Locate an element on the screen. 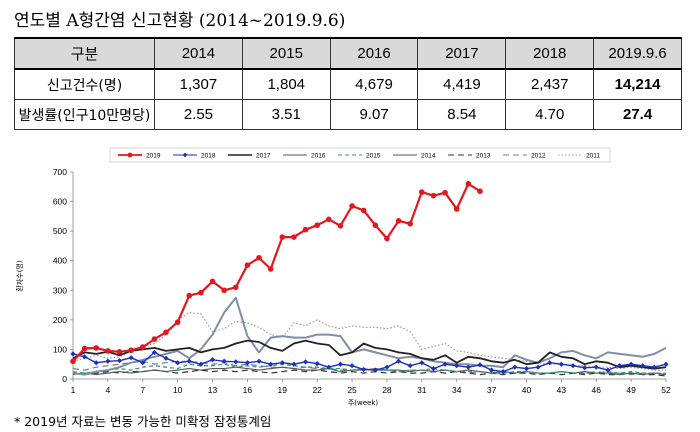 The height and width of the screenshot is (432, 700). series-2017 is located at coordinates (369, 354).